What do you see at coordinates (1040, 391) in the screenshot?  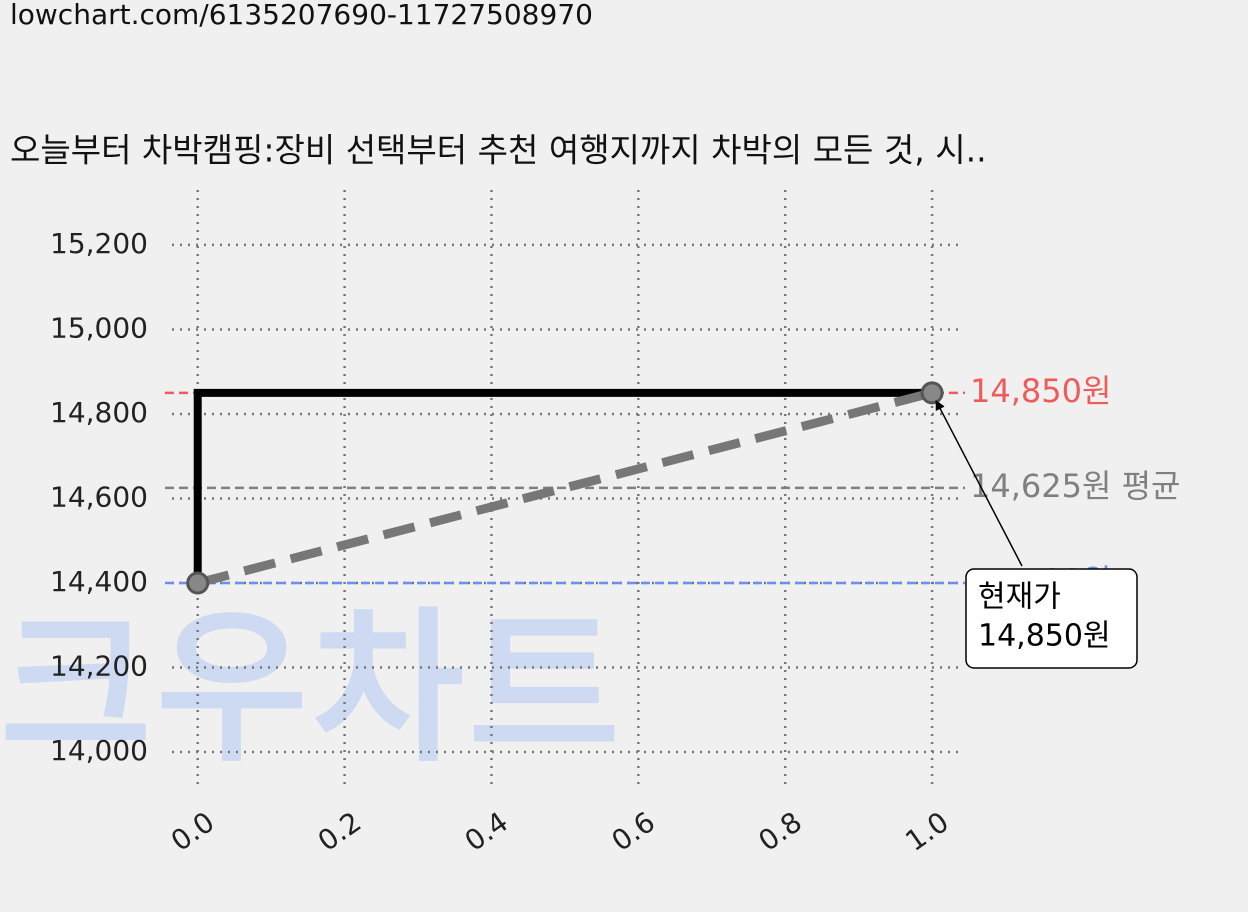 I see `reference-label: 14,850원` at bounding box center [1040, 391].